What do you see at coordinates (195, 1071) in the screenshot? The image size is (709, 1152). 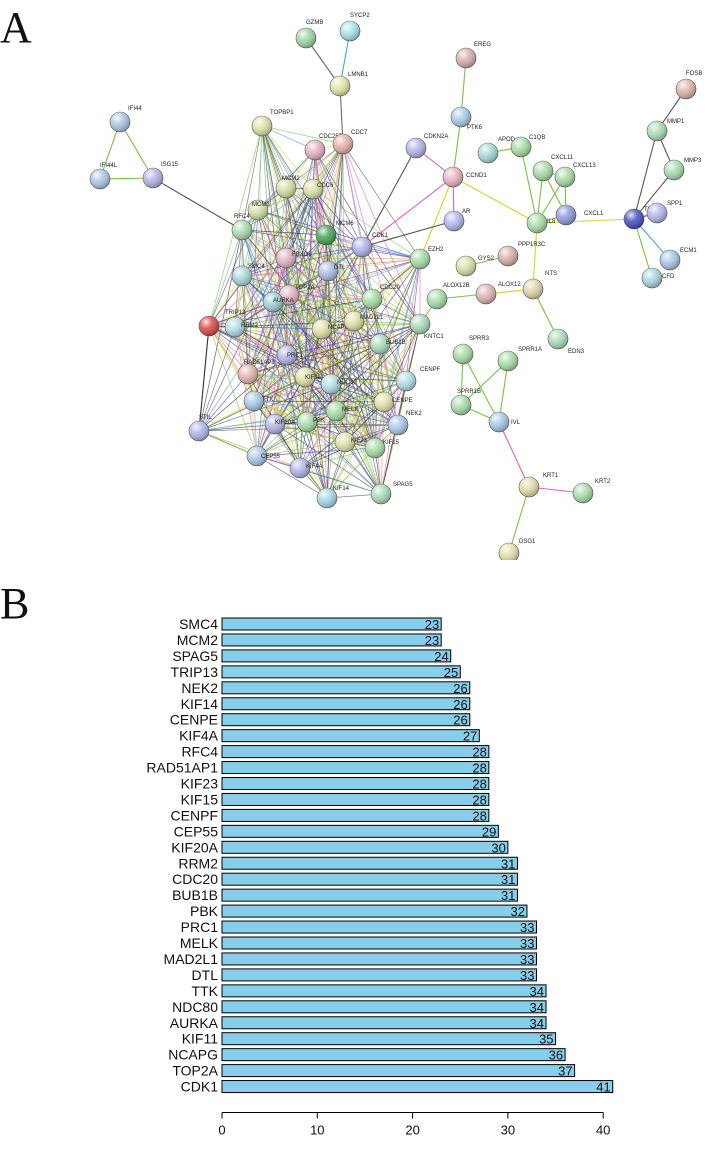 I see `bar-category-label: TOP2A` at bounding box center [195, 1071].